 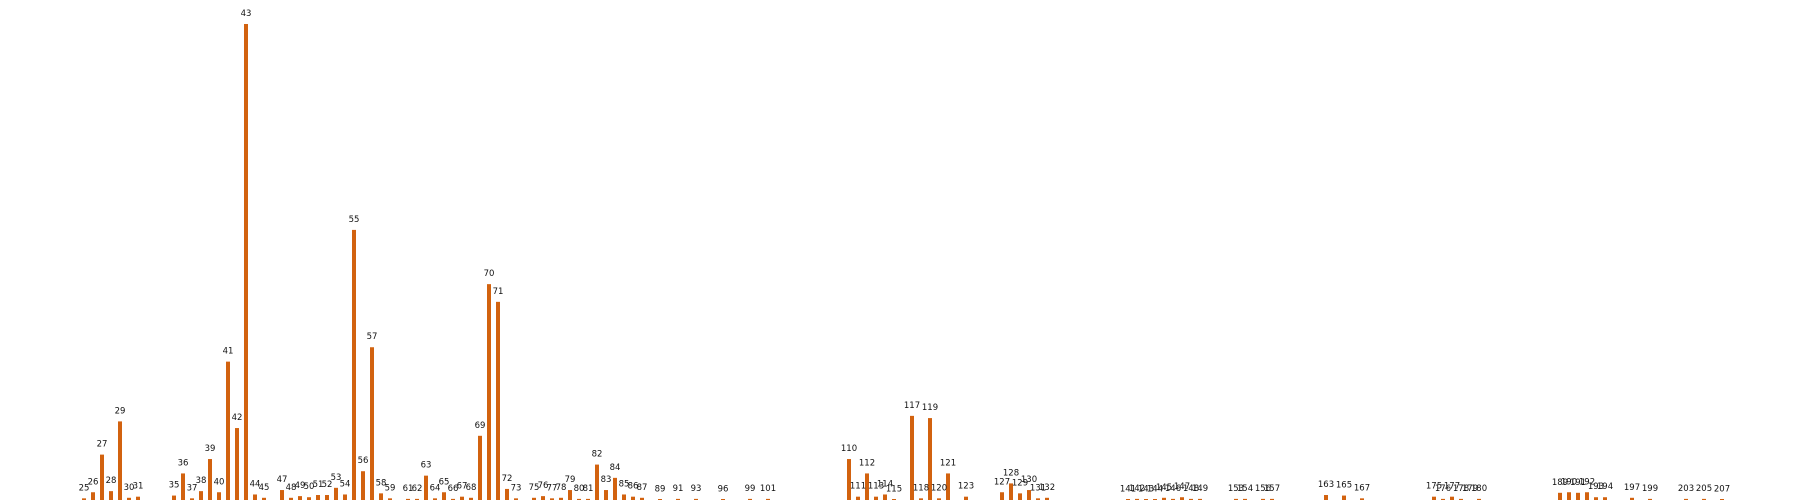 I want to click on bar-label-76: 76, so click(x=543, y=486).